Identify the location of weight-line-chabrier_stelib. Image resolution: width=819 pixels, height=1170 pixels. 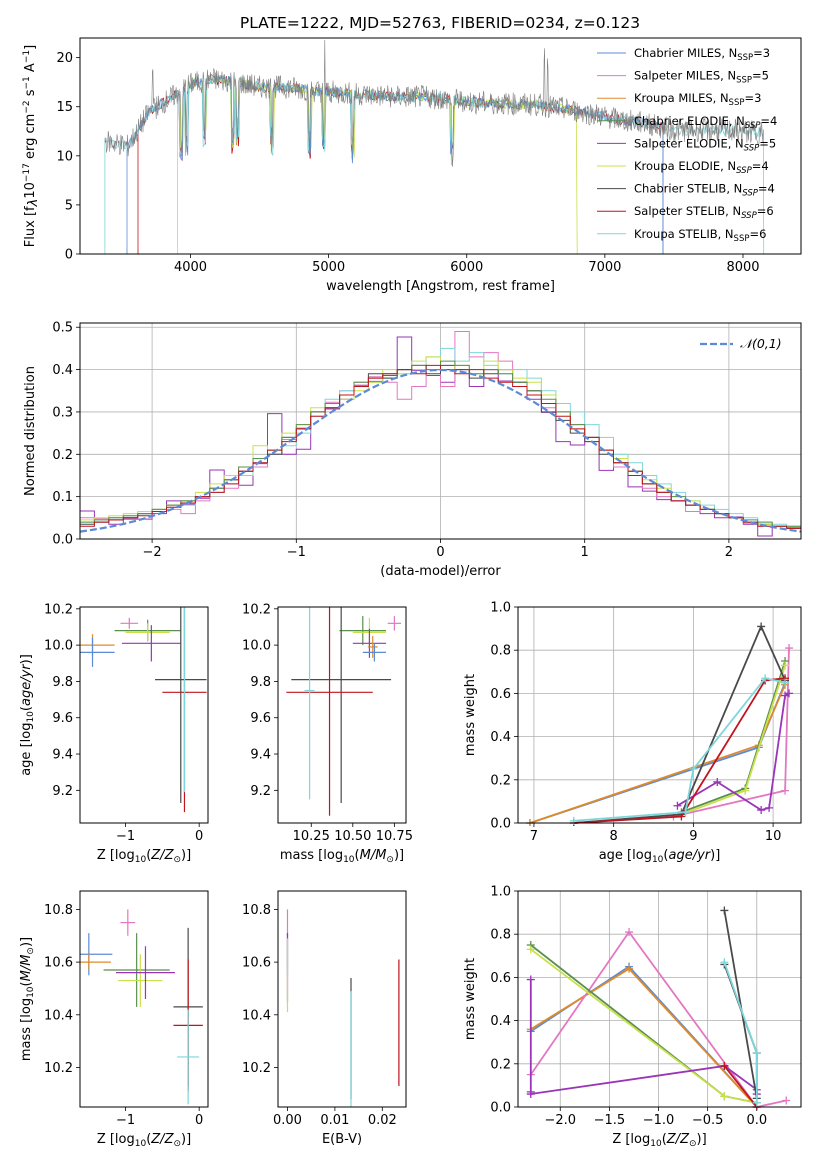
(679, 724).